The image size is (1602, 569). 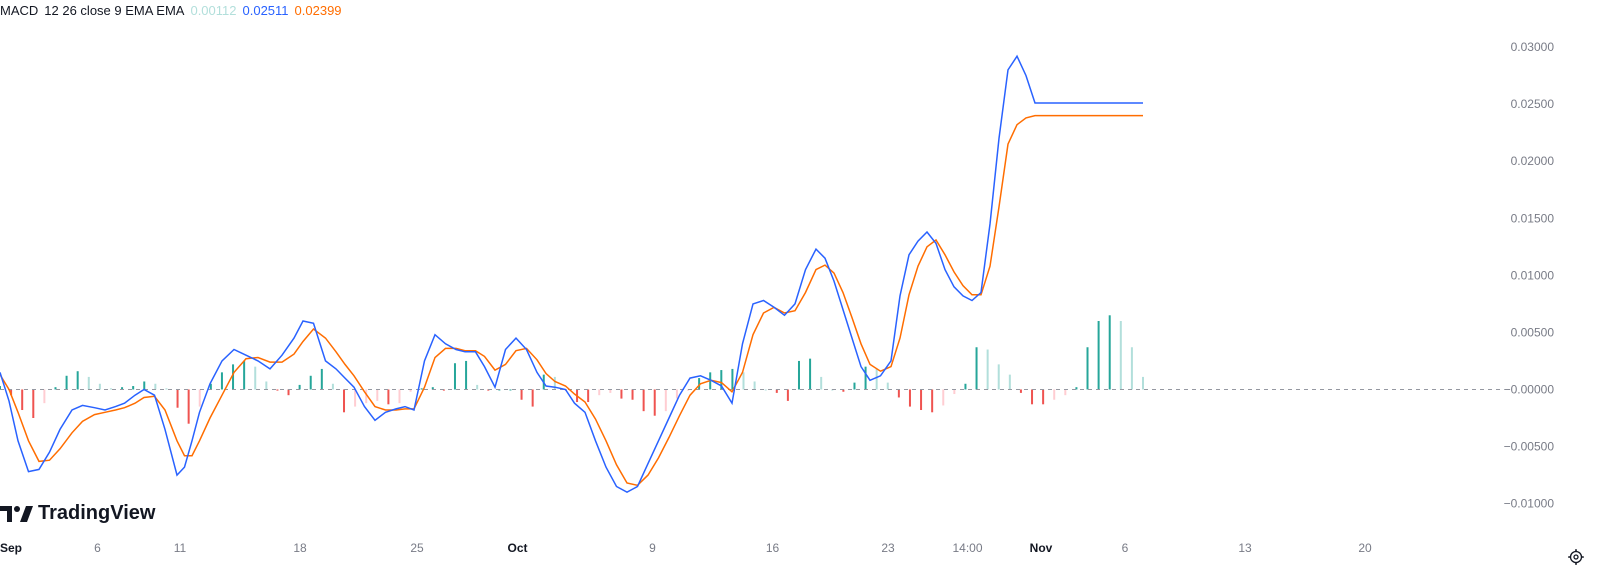 I want to click on x-tick-label: 25, so click(x=417, y=548).